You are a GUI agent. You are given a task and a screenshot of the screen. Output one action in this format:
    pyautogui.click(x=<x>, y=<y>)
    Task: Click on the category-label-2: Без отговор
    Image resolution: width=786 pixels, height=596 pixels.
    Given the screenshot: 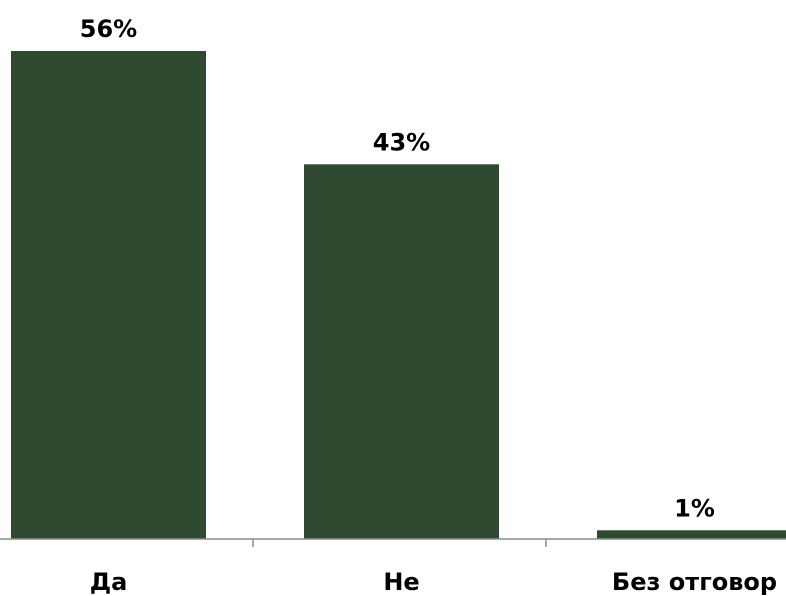 What is the action you would take?
    pyautogui.click(x=694, y=582)
    